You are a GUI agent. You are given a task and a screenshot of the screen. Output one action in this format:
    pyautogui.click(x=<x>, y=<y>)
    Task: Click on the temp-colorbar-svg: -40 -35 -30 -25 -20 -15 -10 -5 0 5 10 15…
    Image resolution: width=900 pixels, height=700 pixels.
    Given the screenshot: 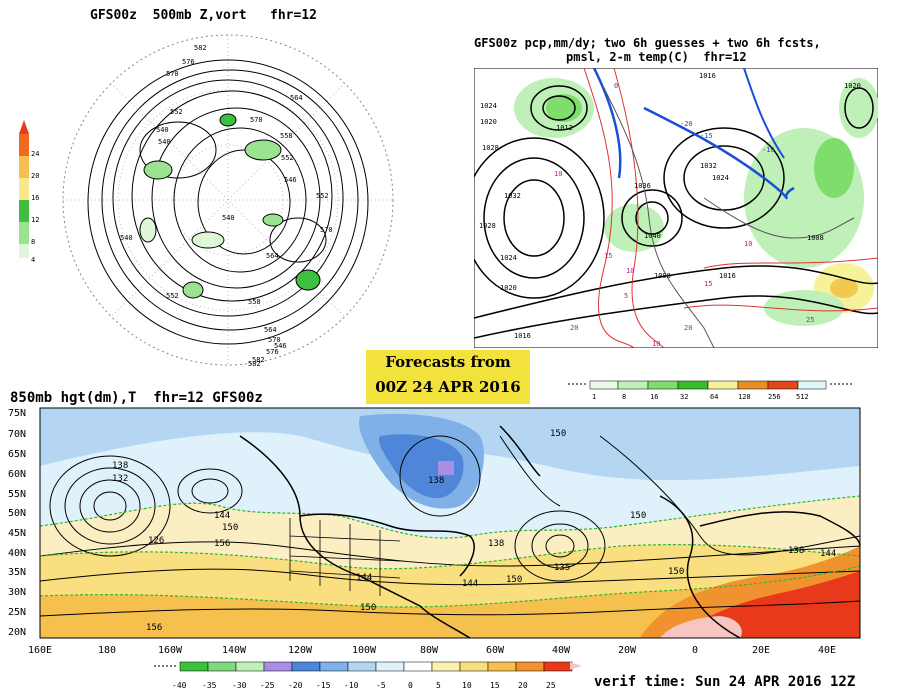 What is the action you would take?
    pyautogui.click(x=368, y=675)
    